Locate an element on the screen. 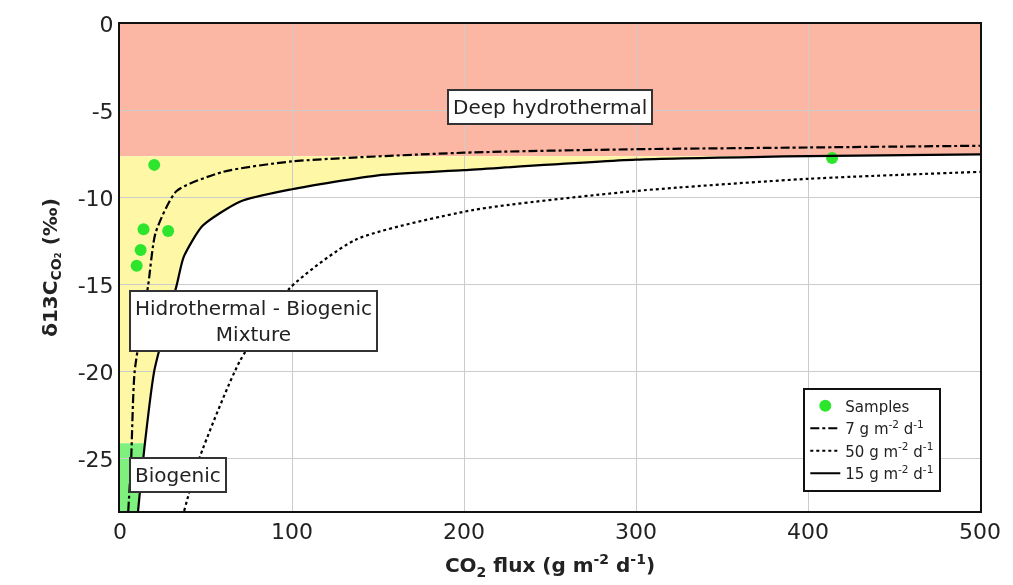 The height and width of the screenshot is (585, 1013). band-label: Biogenic is located at coordinates (178, 475).